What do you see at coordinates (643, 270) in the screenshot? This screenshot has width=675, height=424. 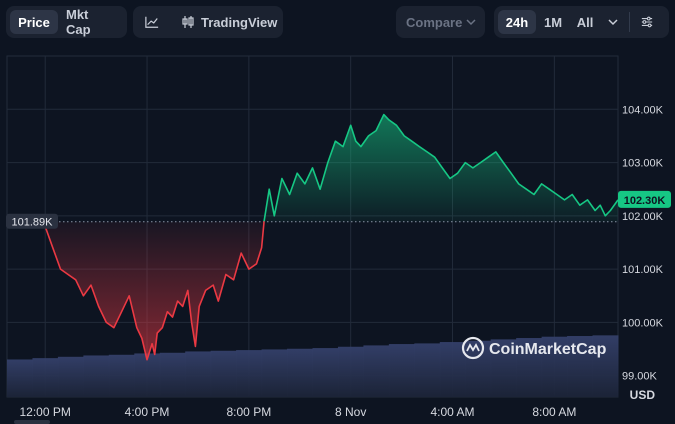 I see `y-tick-label: 101.00K` at bounding box center [643, 270].